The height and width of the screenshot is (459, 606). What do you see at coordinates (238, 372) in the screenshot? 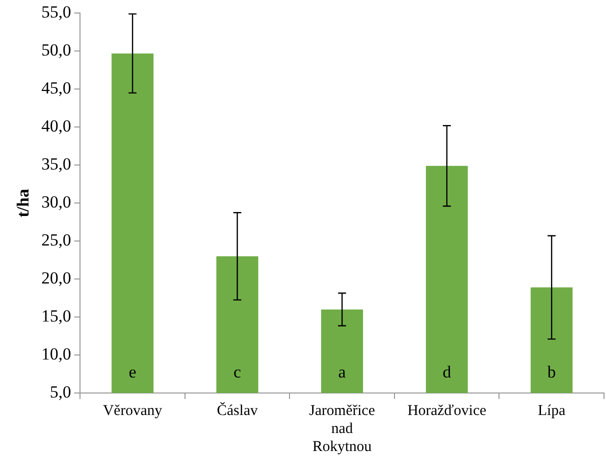
I see `annotation: c` at bounding box center [238, 372].